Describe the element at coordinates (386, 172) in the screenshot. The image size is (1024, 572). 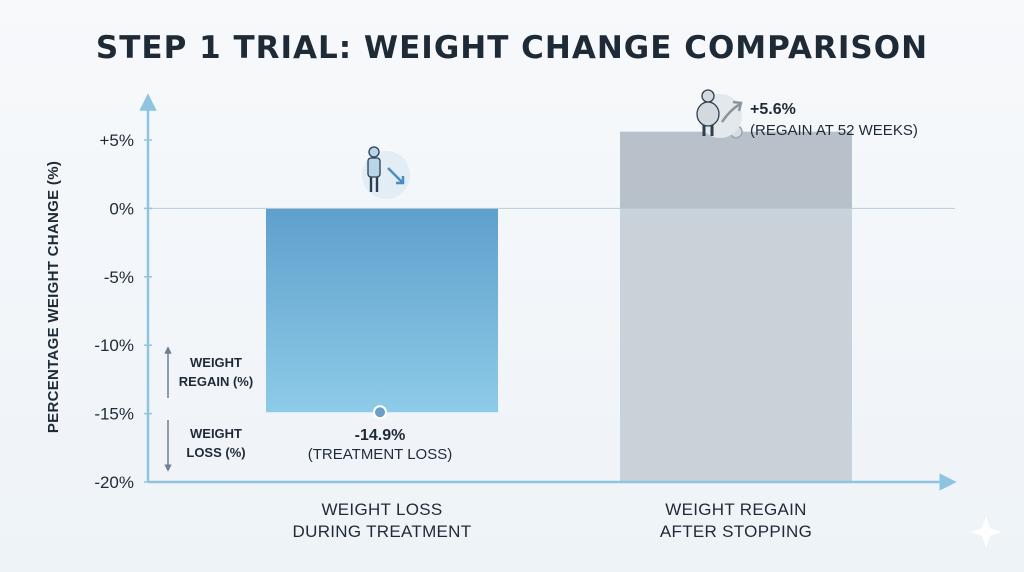
I see `person-losing-weight-icon` at that location.